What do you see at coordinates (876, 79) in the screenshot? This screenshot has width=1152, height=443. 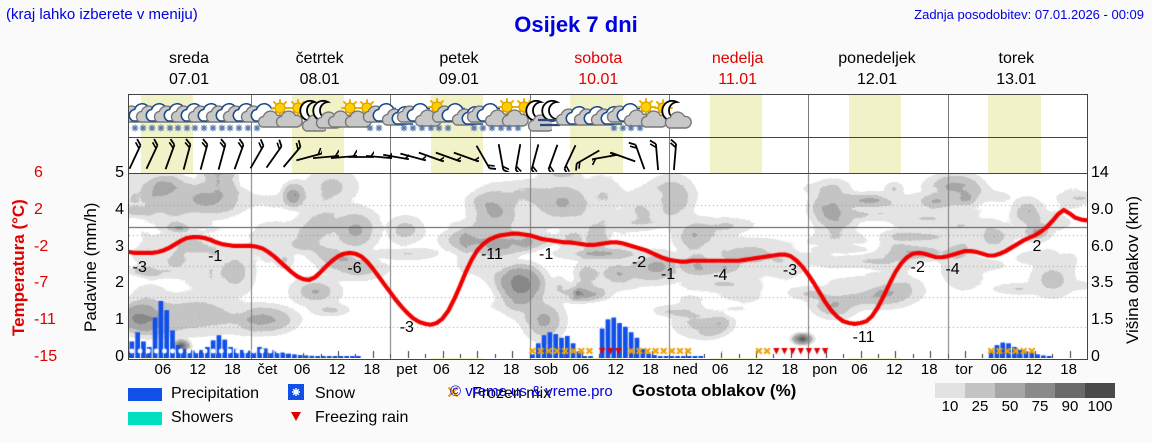 I see `day-date: 12.01` at bounding box center [876, 79].